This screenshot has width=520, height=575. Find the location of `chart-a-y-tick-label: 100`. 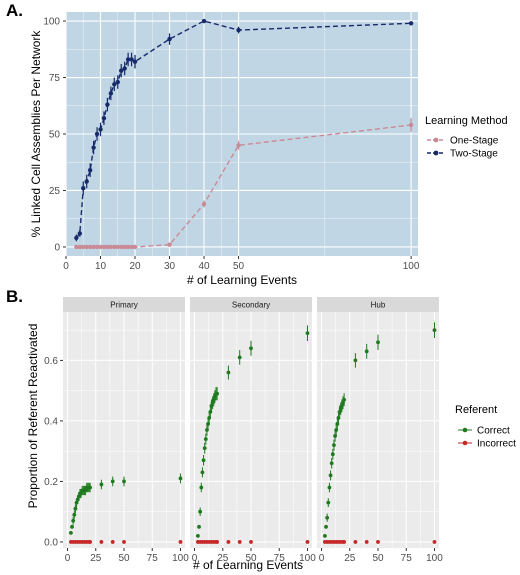

chart-a-y-tick-label: 100 is located at coordinates (51, 22).